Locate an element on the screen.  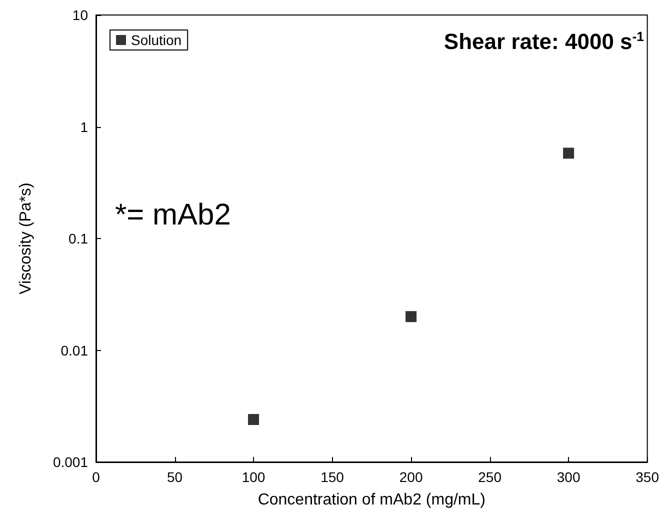
y-axis-title: Viscosity (Pa*s) is located at coordinates (26, 238).